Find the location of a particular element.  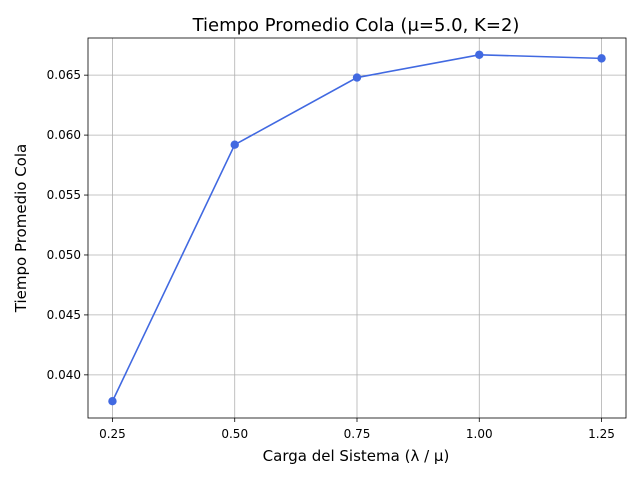

x-tick-label: 1.00 is located at coordinates (479, 434).